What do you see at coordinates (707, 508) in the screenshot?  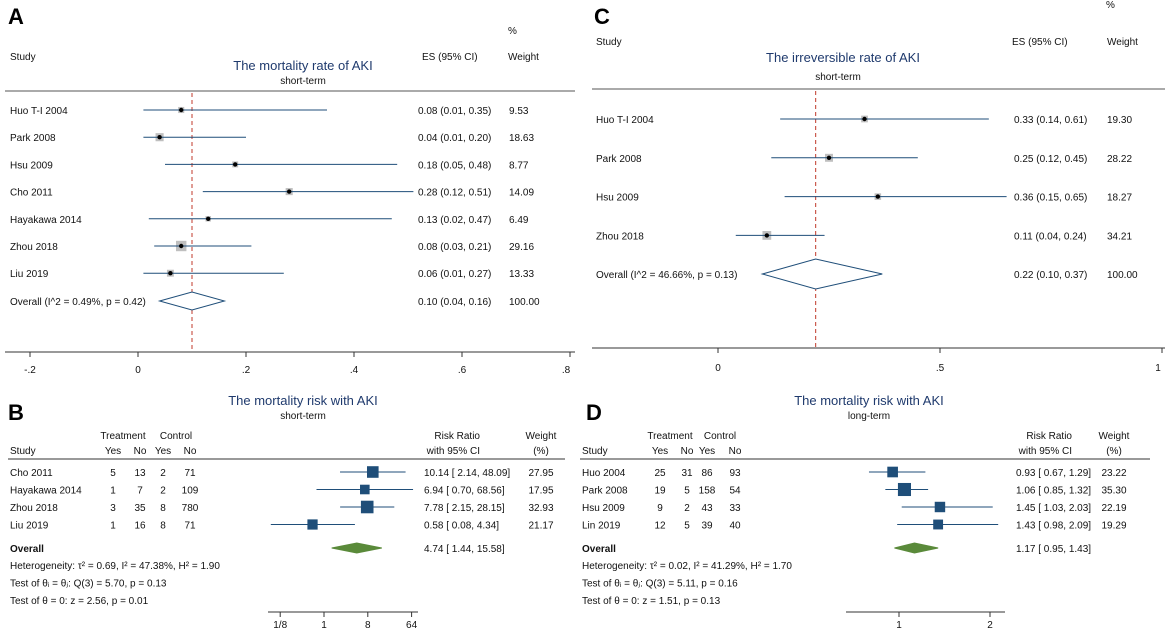 I see `panel-d-c-yes-value: 43` at bounding box center [707, 508].